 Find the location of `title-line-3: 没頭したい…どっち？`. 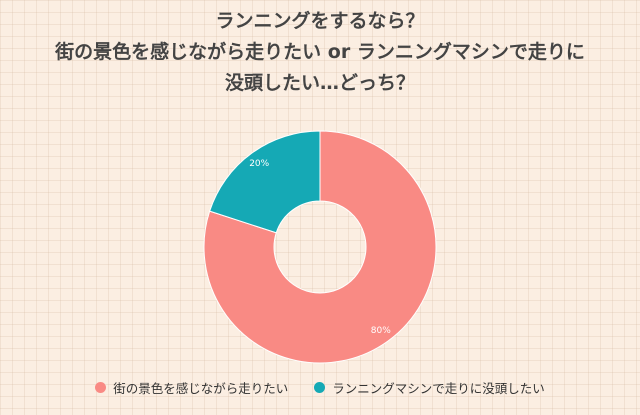

title-line-3: 没頭したい…どっち？ is located at coordinates (319, 83).